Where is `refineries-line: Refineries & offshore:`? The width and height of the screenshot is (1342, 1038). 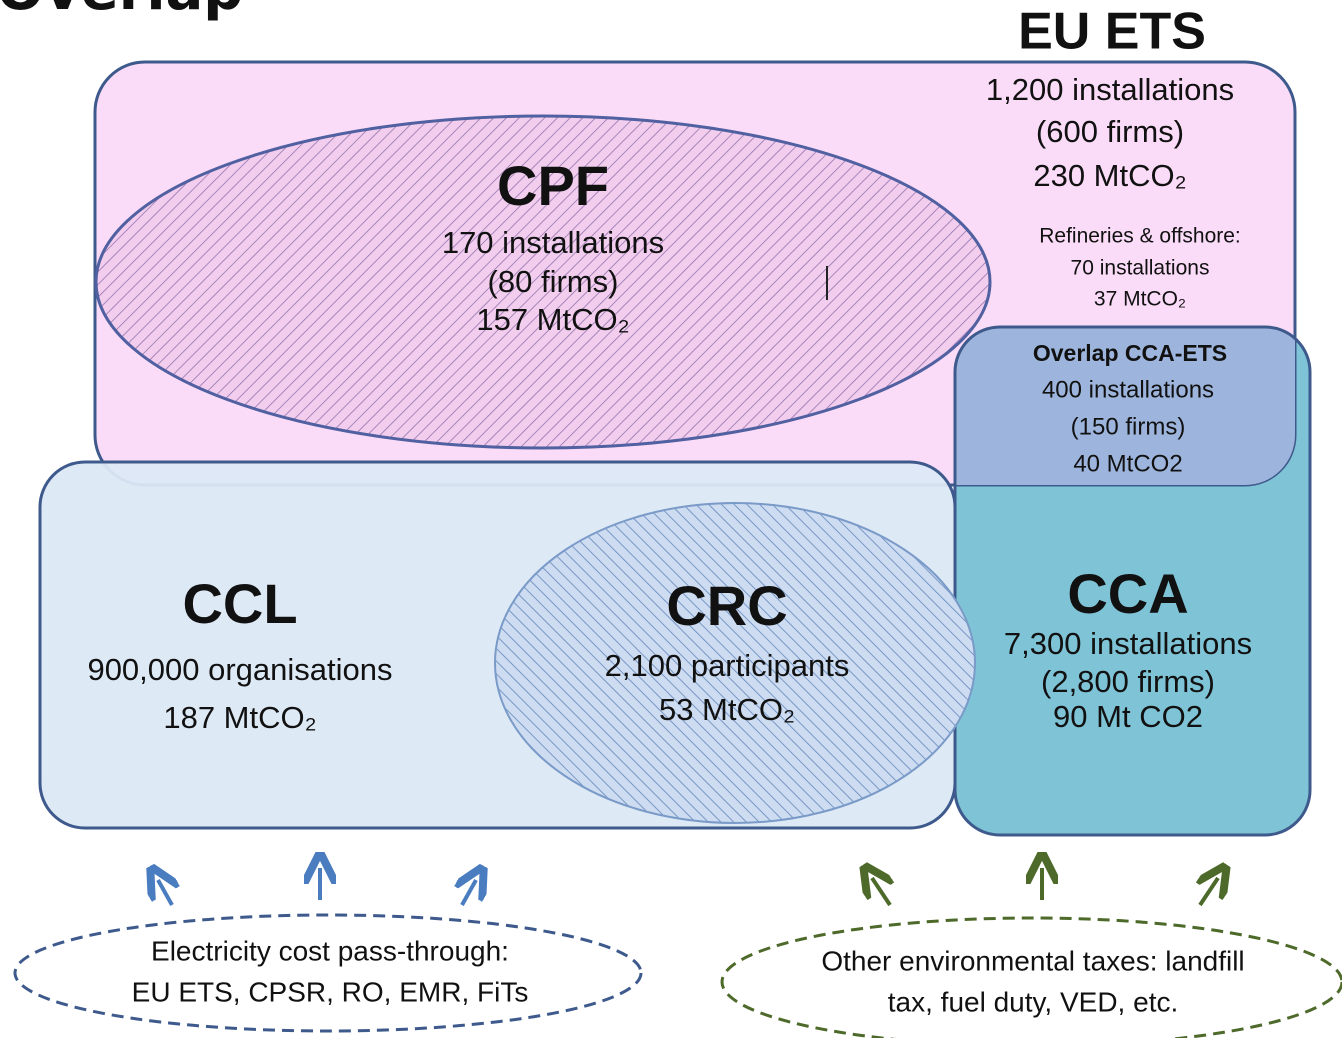 refineries-line: Refineries & offshore: is located at coordinates (1140, 236).